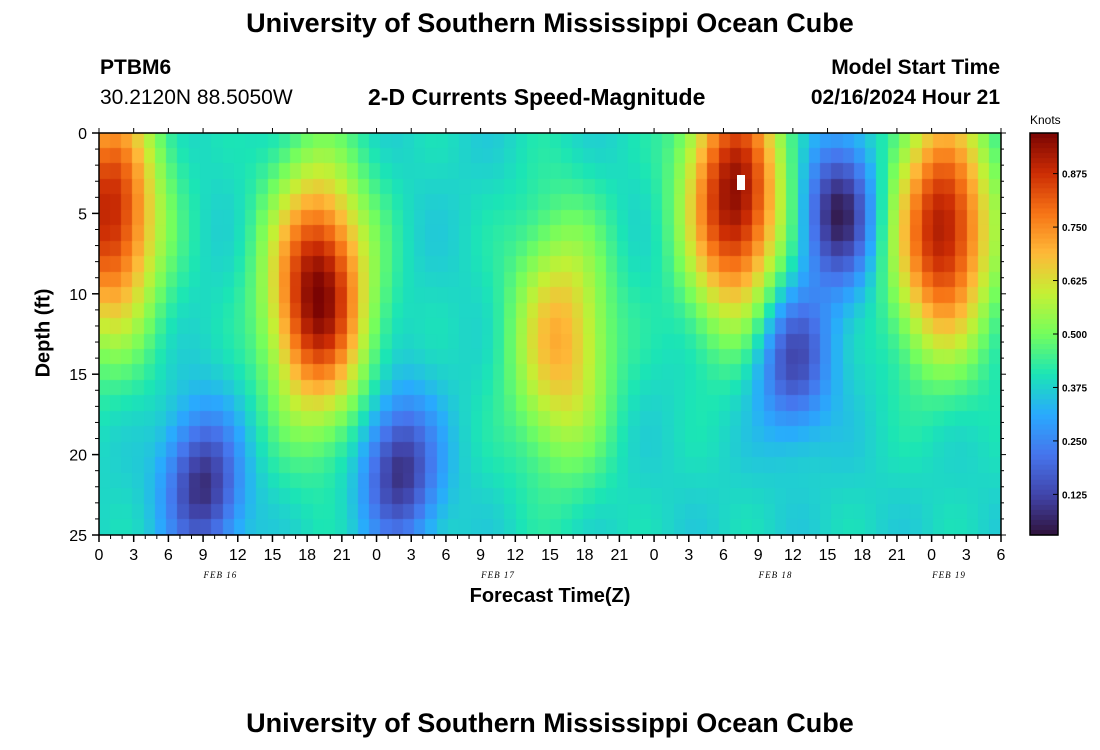  What do you see at coordinates (1074, 388) in the screenshot?
I see `colorbar-tick-label: 0.375` at bounding box center [1074, 388].